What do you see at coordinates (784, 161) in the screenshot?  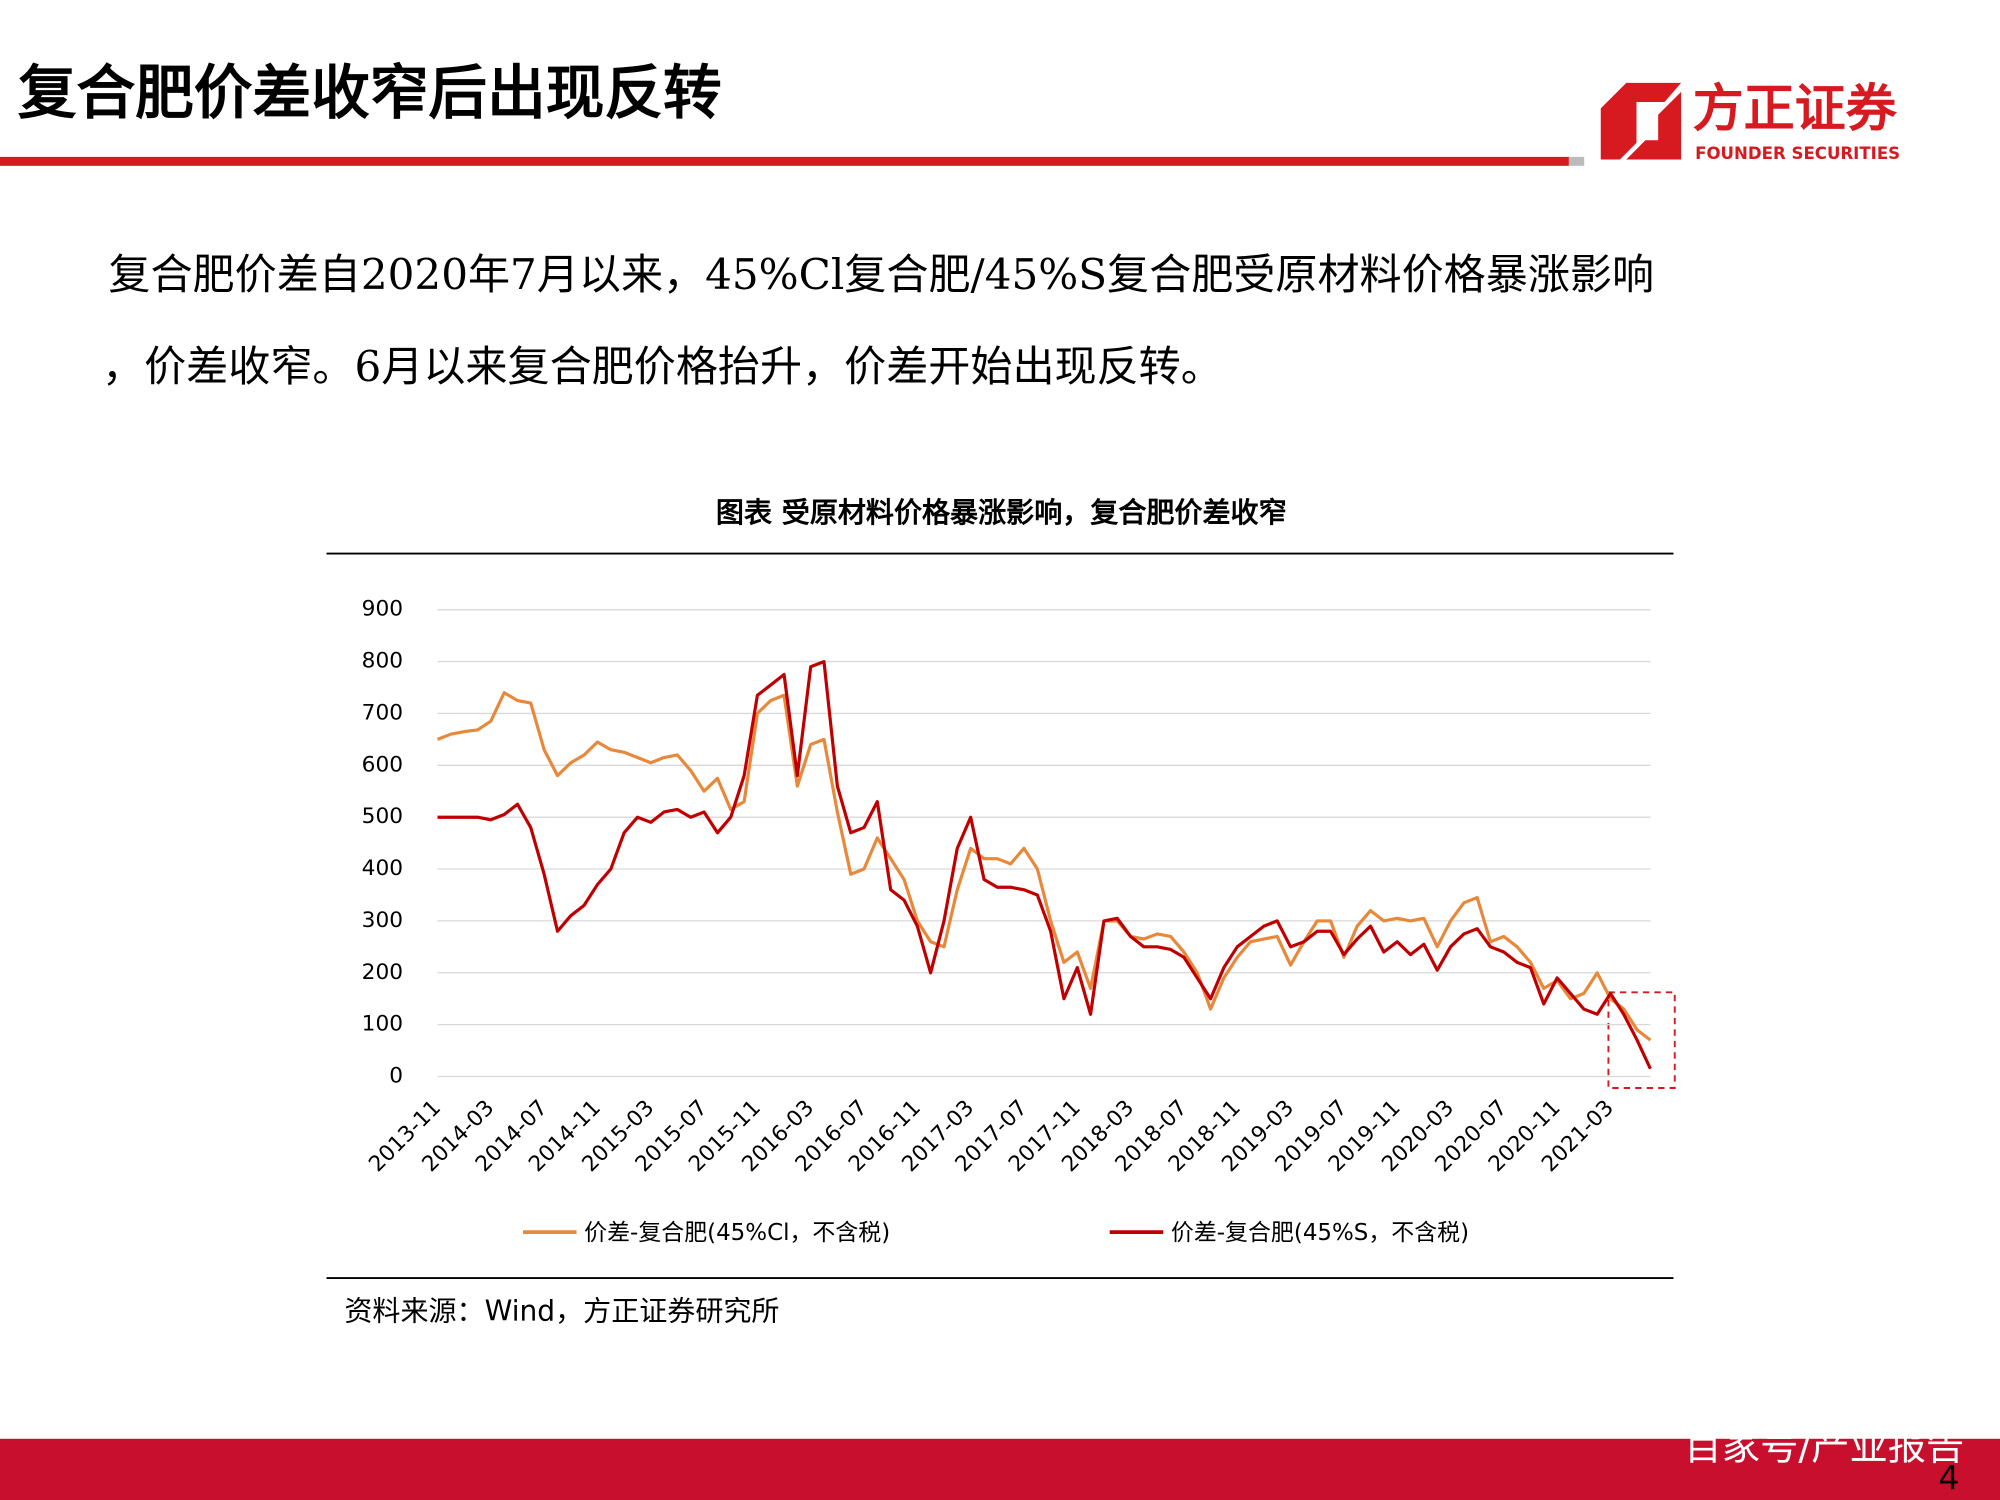 I see `header-rule` at bounding box center [784, 161].